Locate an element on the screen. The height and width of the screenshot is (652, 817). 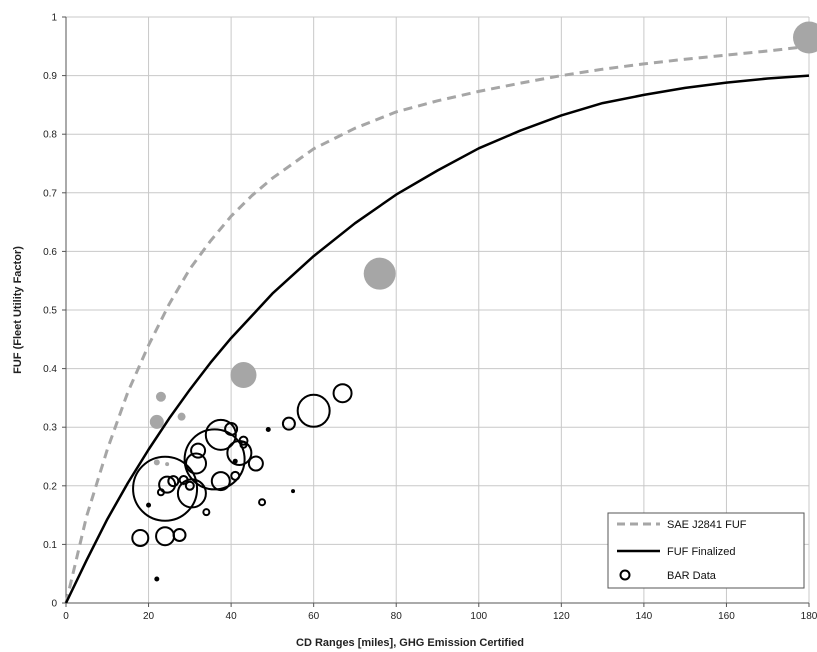
y-axis-label: FUF (Fleet Utility Factor) is located at coordinates (18, 310).